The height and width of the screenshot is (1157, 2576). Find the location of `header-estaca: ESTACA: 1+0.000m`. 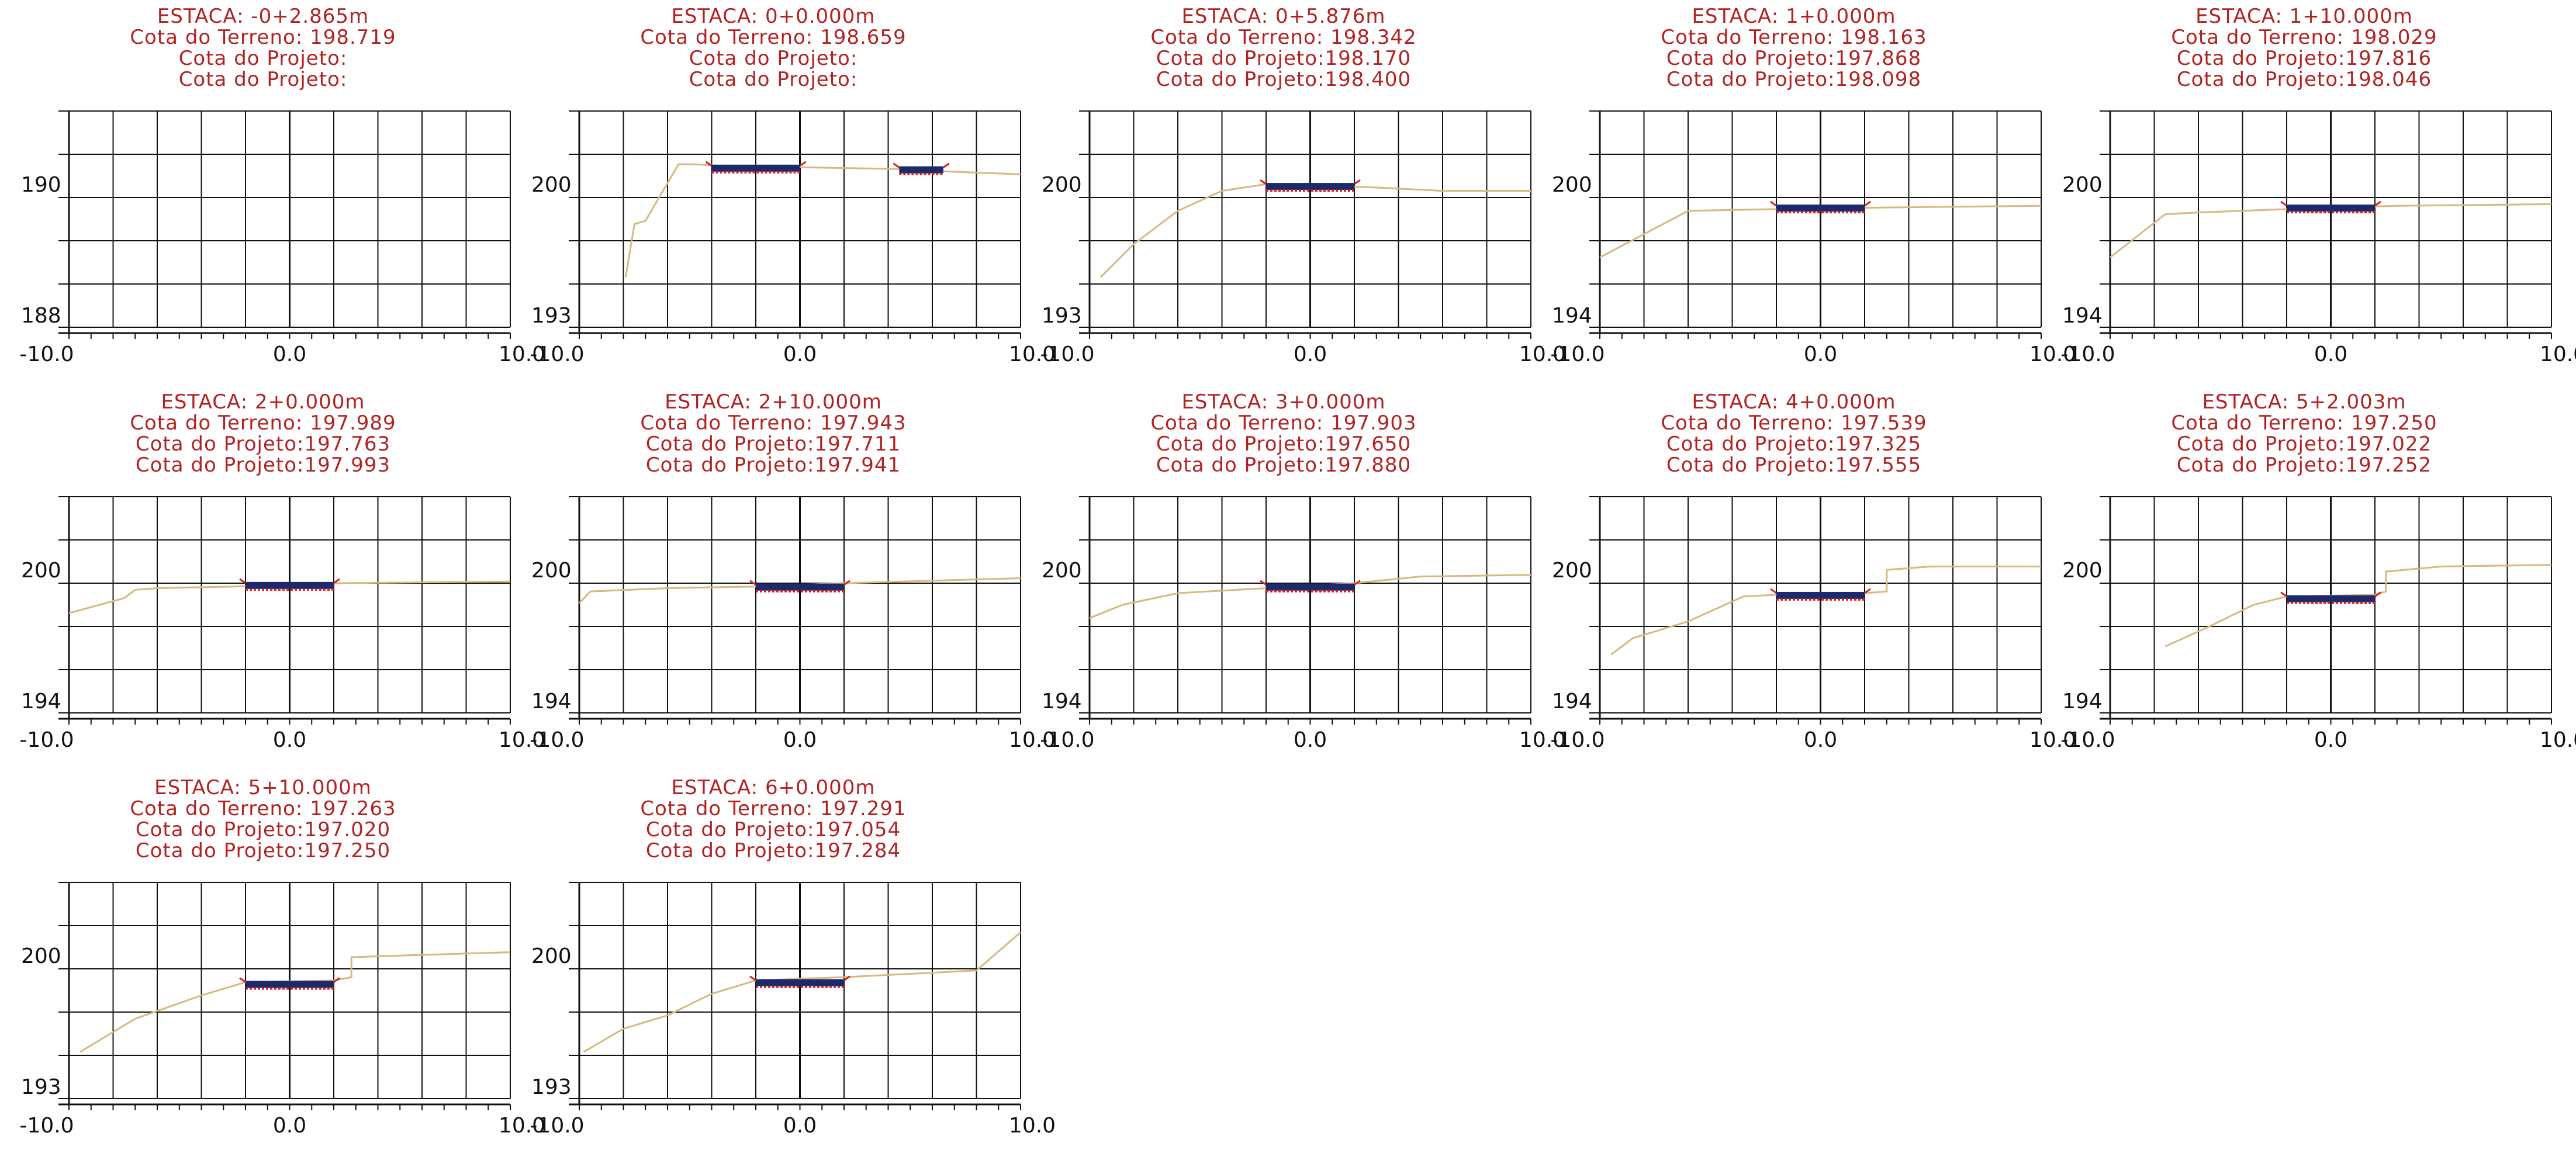

header-estaca: ESTACA: 1+0.000m is located at coordinates (1794, 16).